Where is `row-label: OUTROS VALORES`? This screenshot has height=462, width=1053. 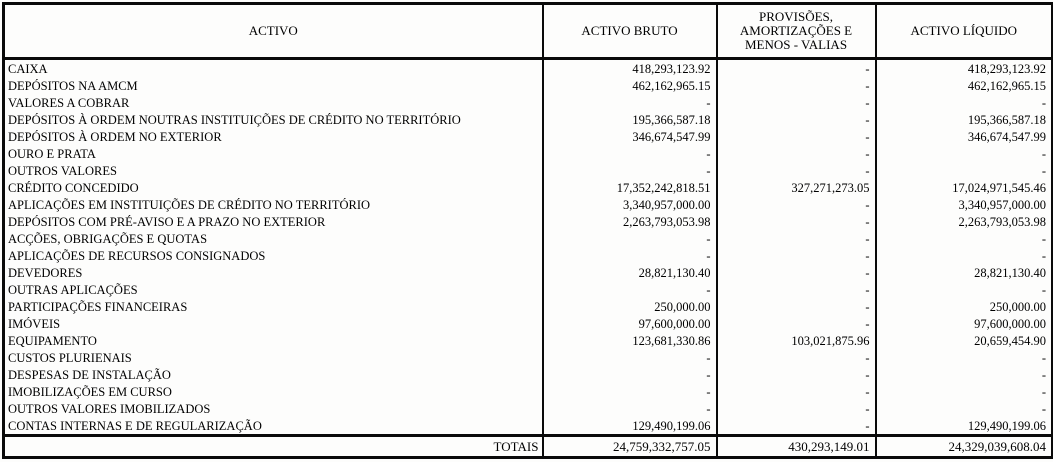 row-label: OUTROS VALORES is located at coordinates (273, 170).